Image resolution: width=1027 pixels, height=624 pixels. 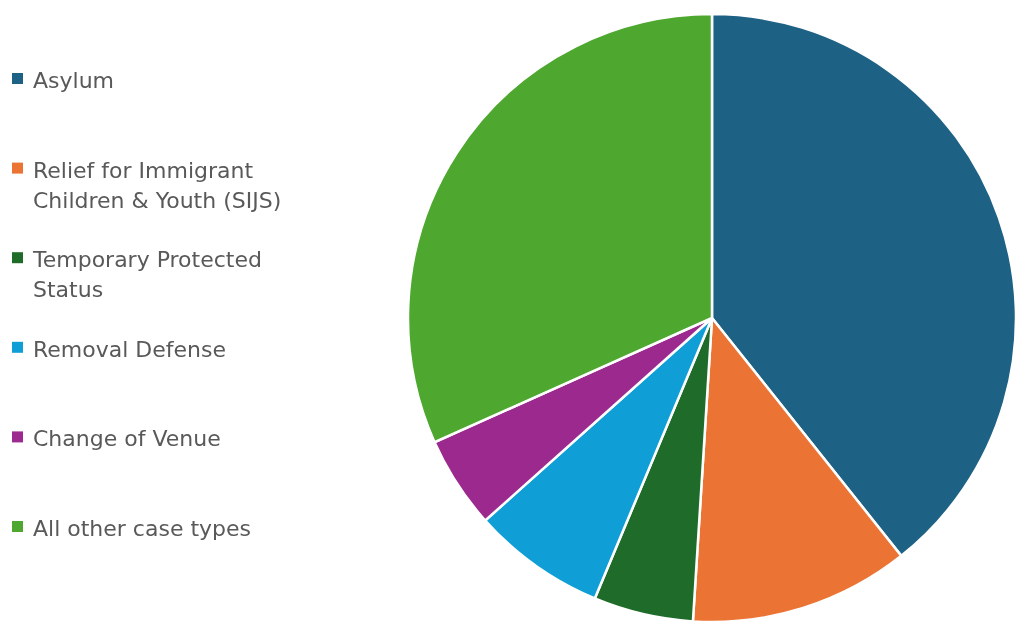 I want to click on legend-label: Relief for Immigrant Children & Youth (SIJS), so click(x=157, y=185).